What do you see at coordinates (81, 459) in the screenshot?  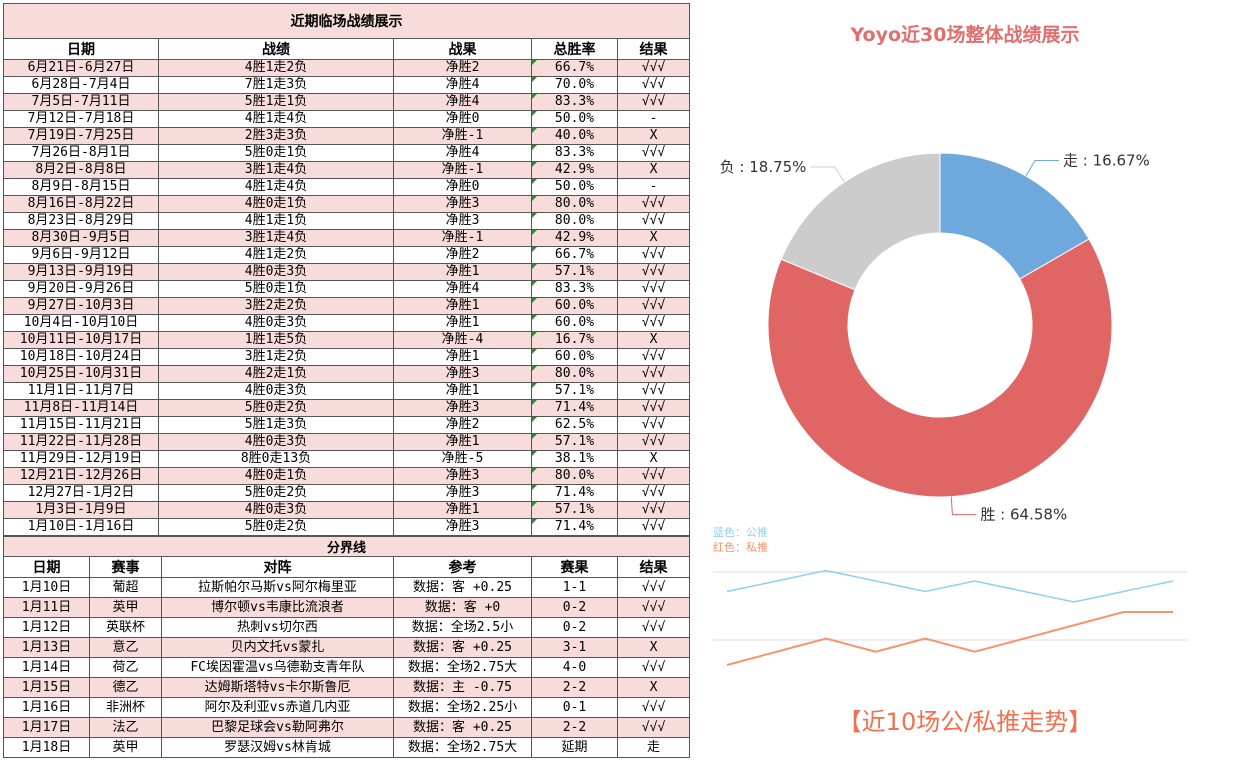 I see `table-row-cell: 11月29日-12月19日` at bounding box center [81, 459].